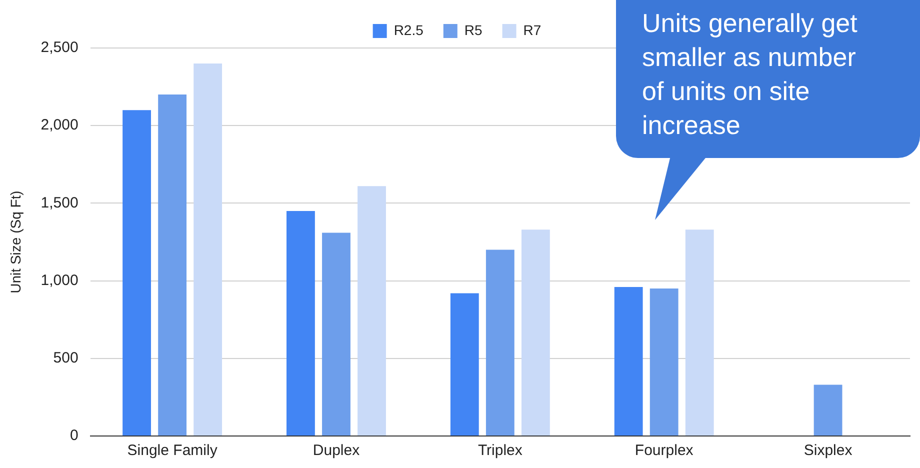  I want to click on legend-label: R7, so click(532, 30).